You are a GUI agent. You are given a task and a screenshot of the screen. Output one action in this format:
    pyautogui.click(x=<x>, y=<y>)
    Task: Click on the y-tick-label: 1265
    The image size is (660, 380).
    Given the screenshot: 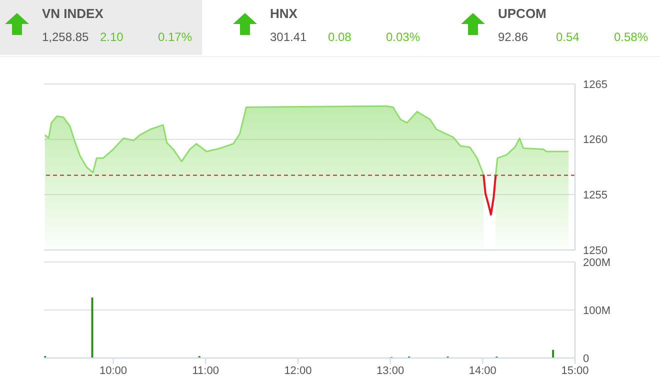 What is the action you would take?
    pyautogui.click(x=595, y=84)
    